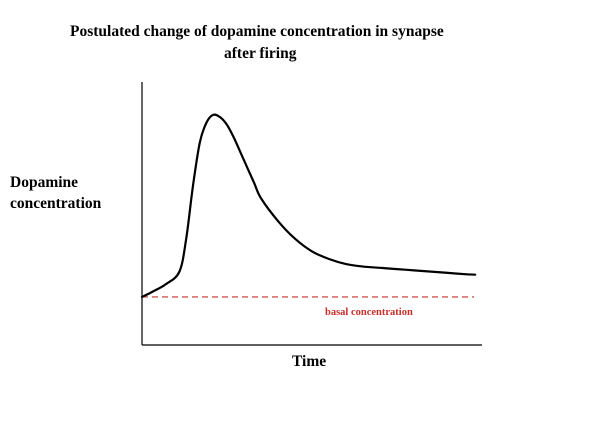  Describe the element at coordinates (369, 312) in the screenshot. I see `basal-concentration-label: basal concentration` at that location.